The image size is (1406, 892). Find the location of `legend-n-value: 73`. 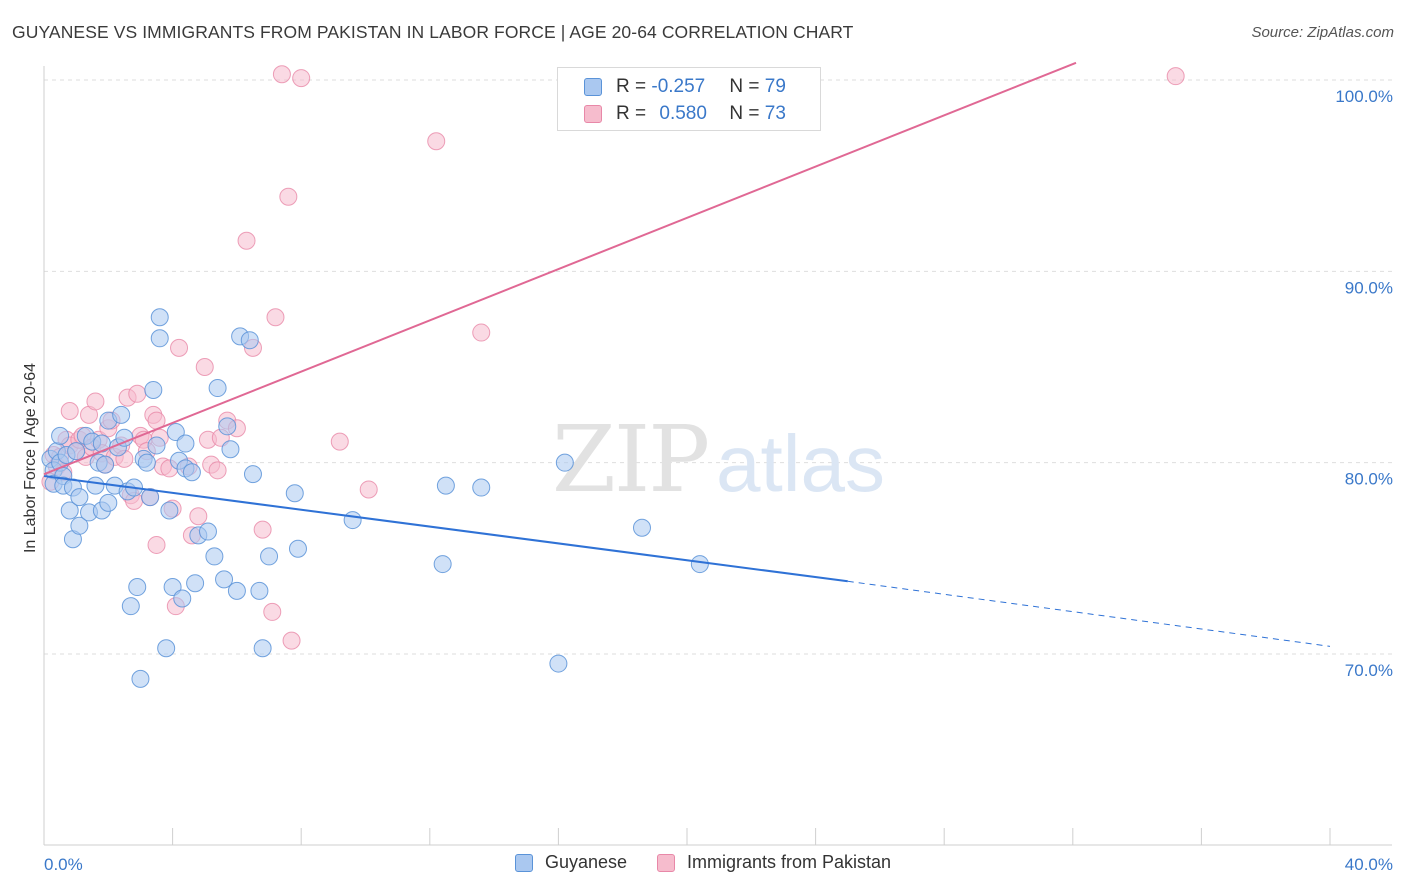

legend-n-value: 73 is located at coordinates (775, 113).